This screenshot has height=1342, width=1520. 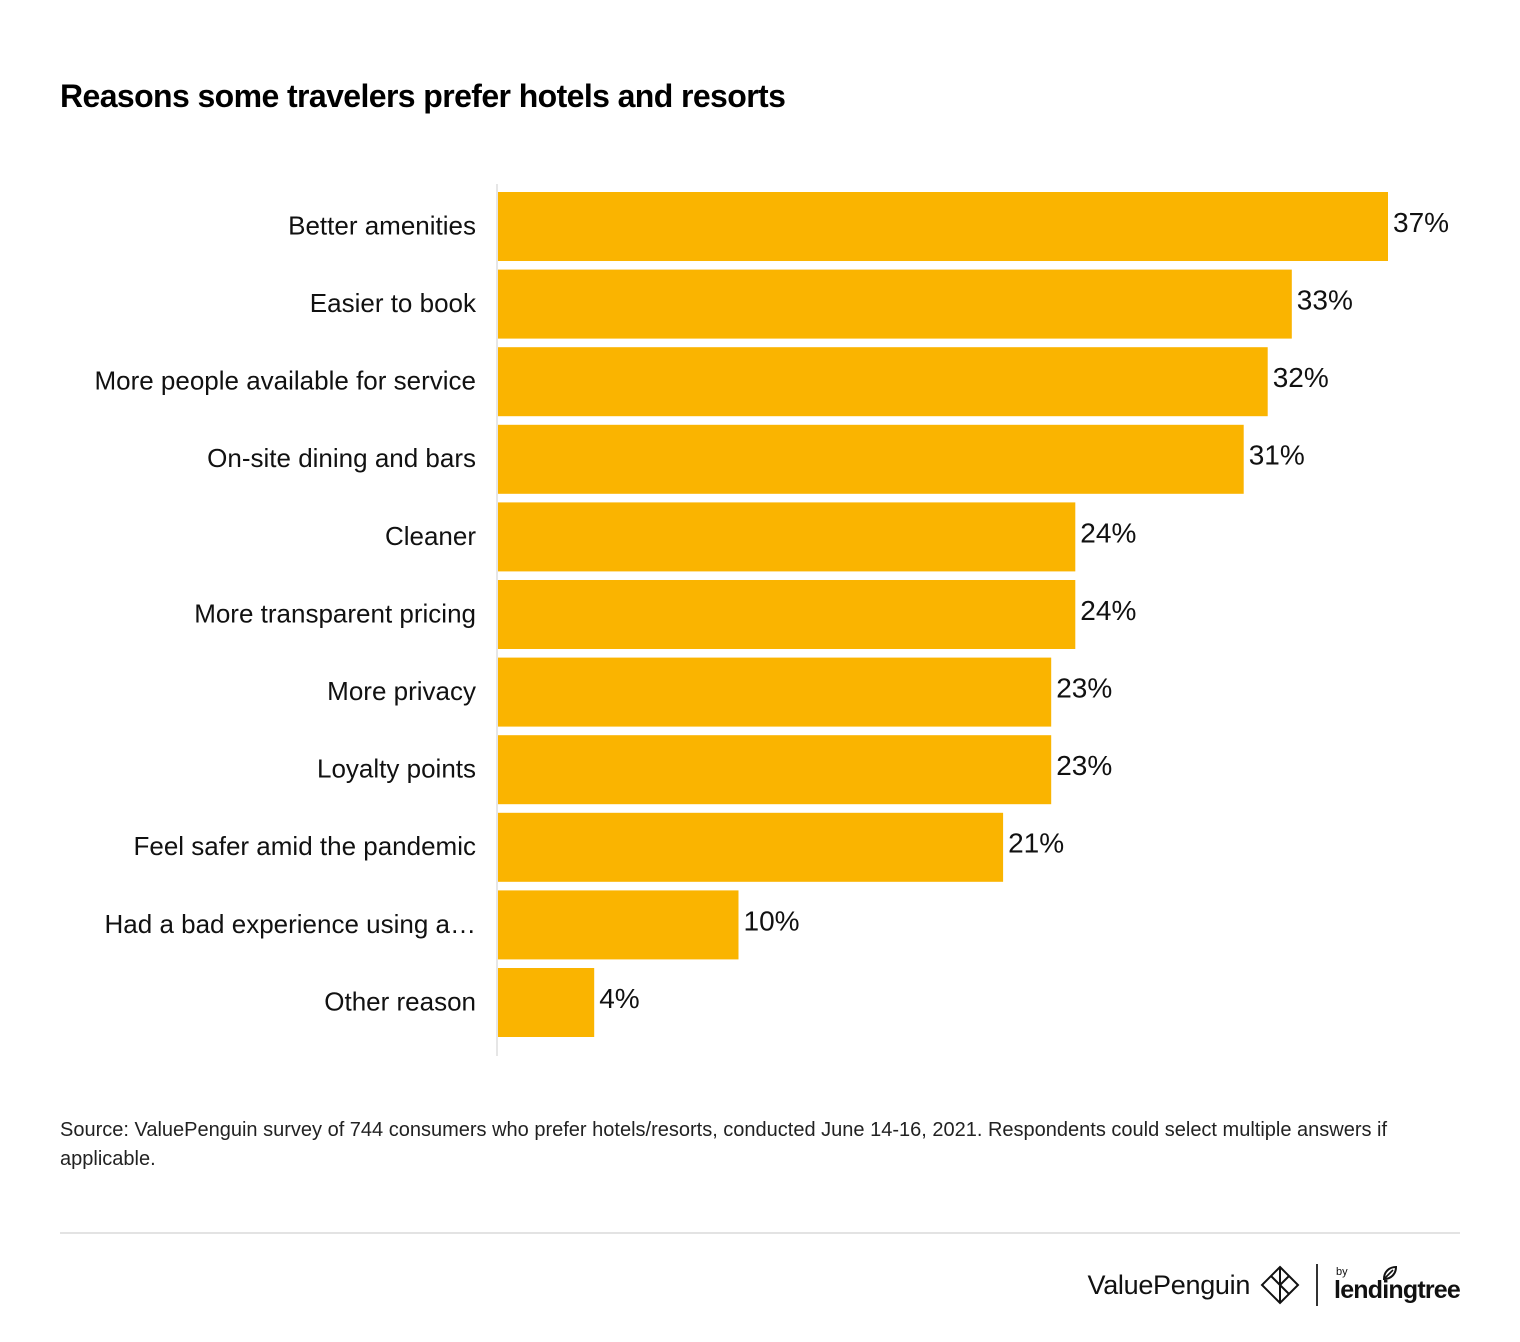 What do you see at coordinates (382, 225) in the screenshot?
I see `category-label: Better amenities` at bounding box center [382, 225].